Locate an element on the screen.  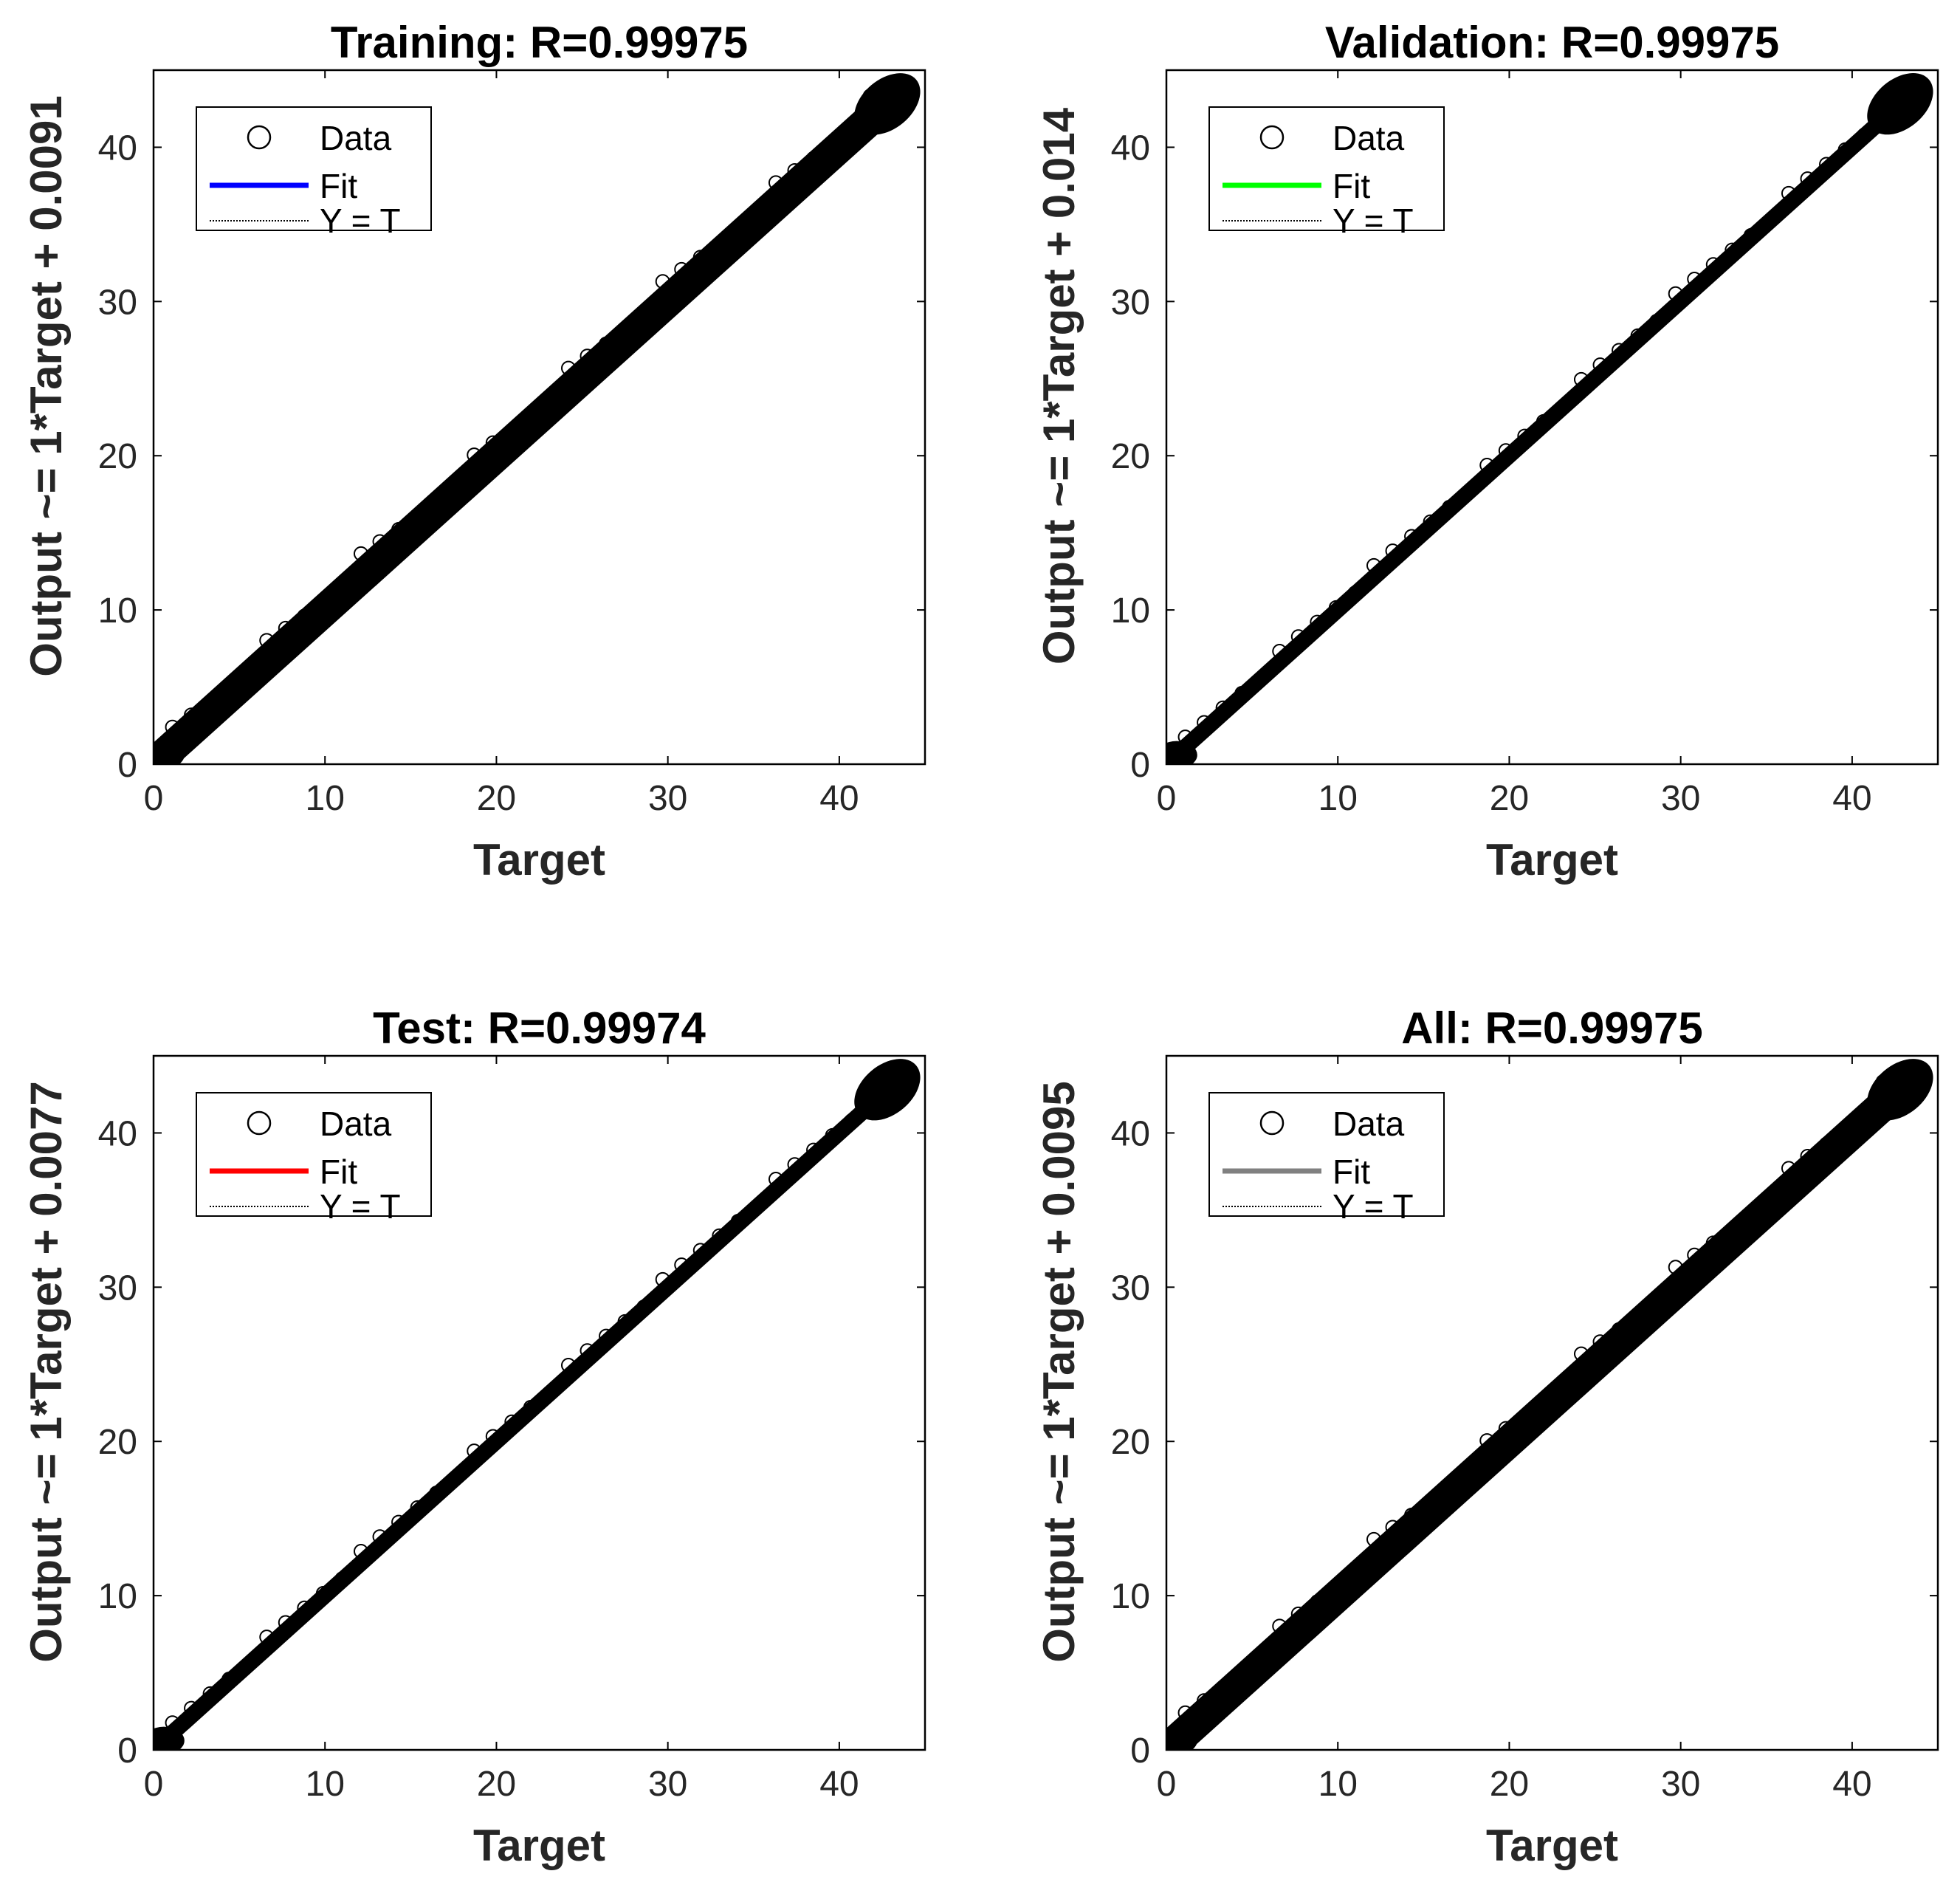
chart-title: Training: R=0.99975 is located at coordinates (539, 42).